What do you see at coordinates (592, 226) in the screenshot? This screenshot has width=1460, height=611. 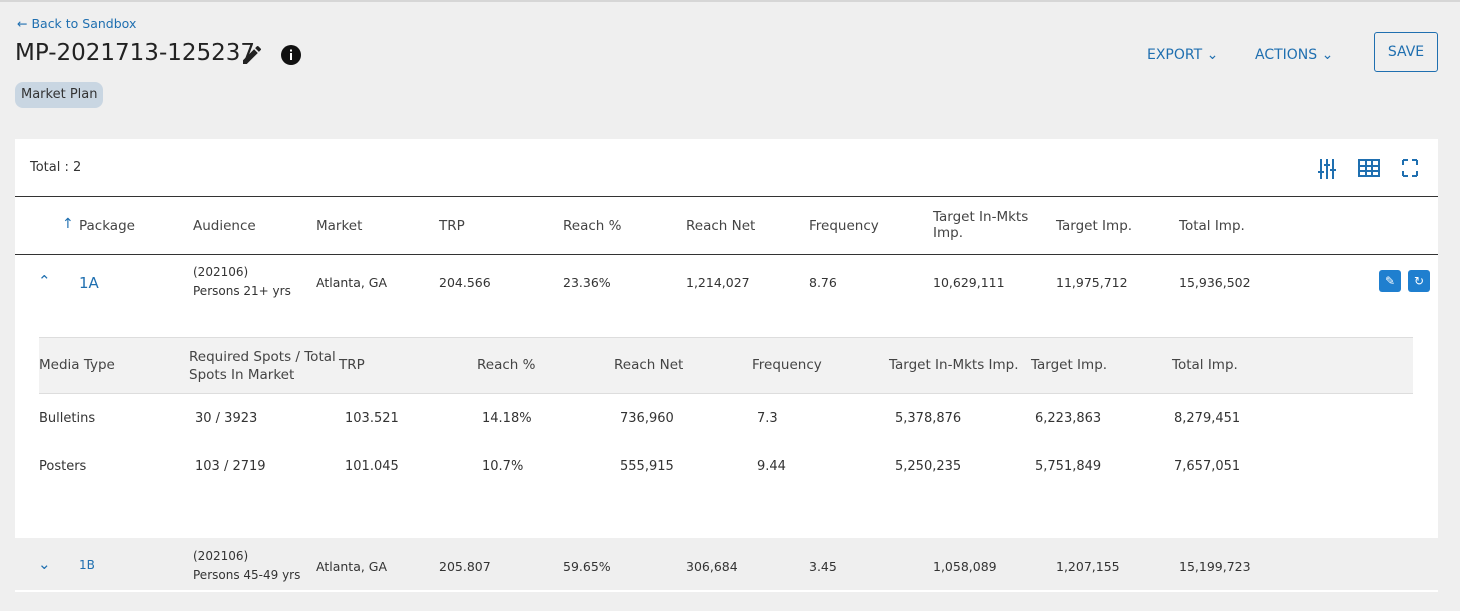 I see `column-header: Reach %` at bounding box center [592, 226].